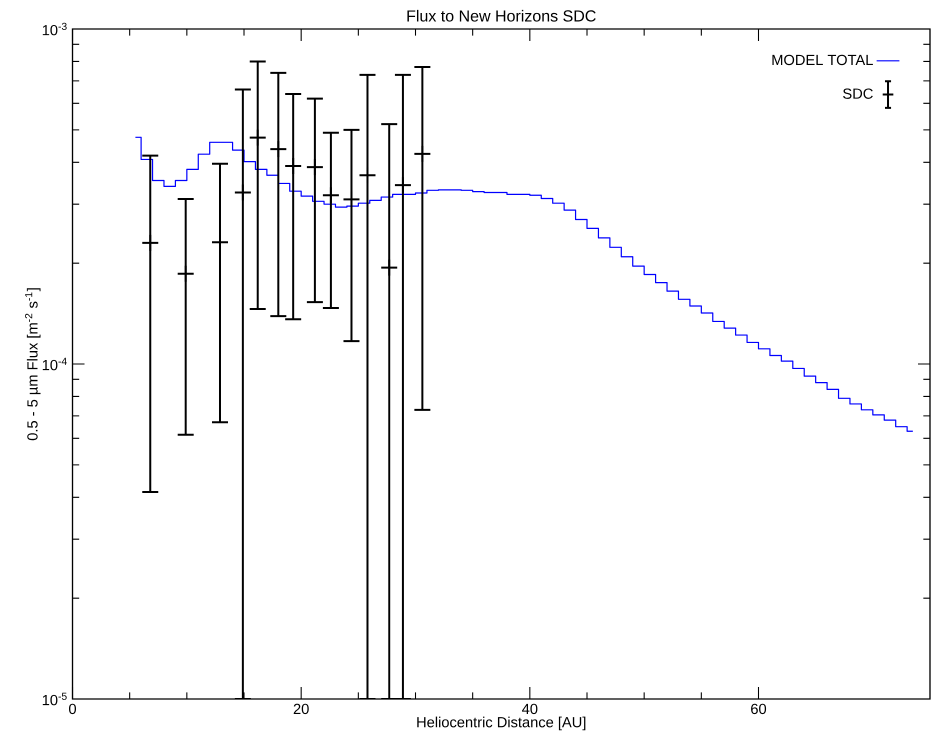  Describe the element at coordinates (822, 60) in the screenshot. I see `legend-label: MODEL TOTAL` at that location.